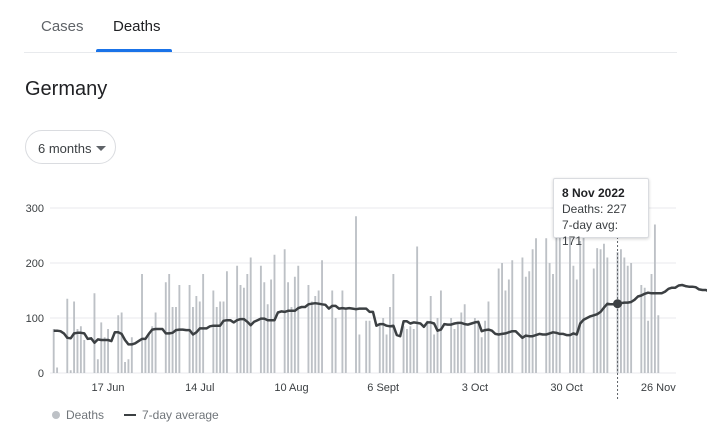  I want to click on legend-deaths-label: Deaths, so click(85, 415).